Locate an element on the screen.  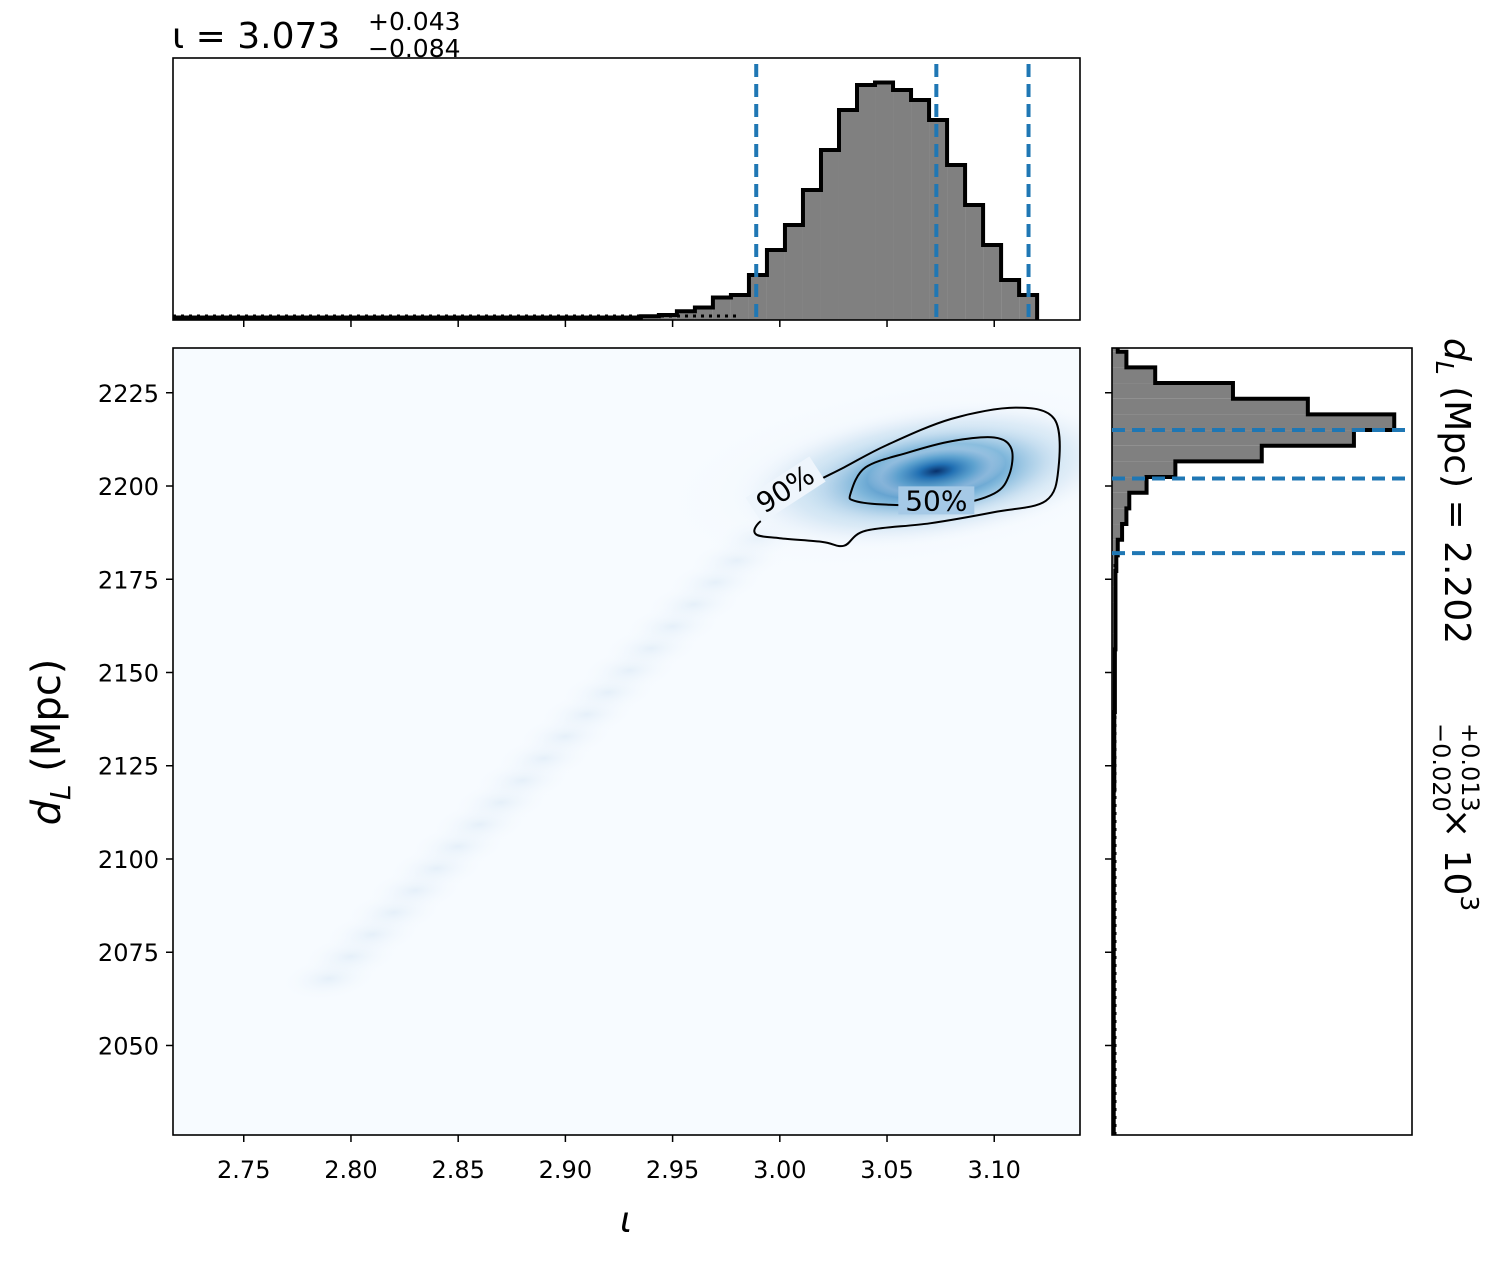
right-title-main: (Mpc) = 2.202 is located at coordinates (1456, 509).